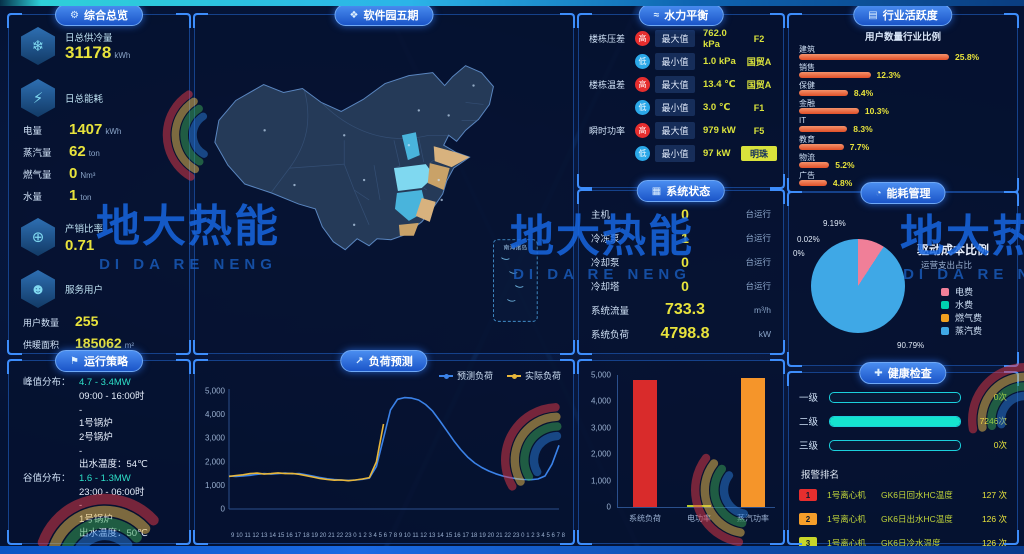  Describe the element at coordinates (681, 334) in the screenshot. I see `status-row: 系统负荷 4798.8 kW` at that location.